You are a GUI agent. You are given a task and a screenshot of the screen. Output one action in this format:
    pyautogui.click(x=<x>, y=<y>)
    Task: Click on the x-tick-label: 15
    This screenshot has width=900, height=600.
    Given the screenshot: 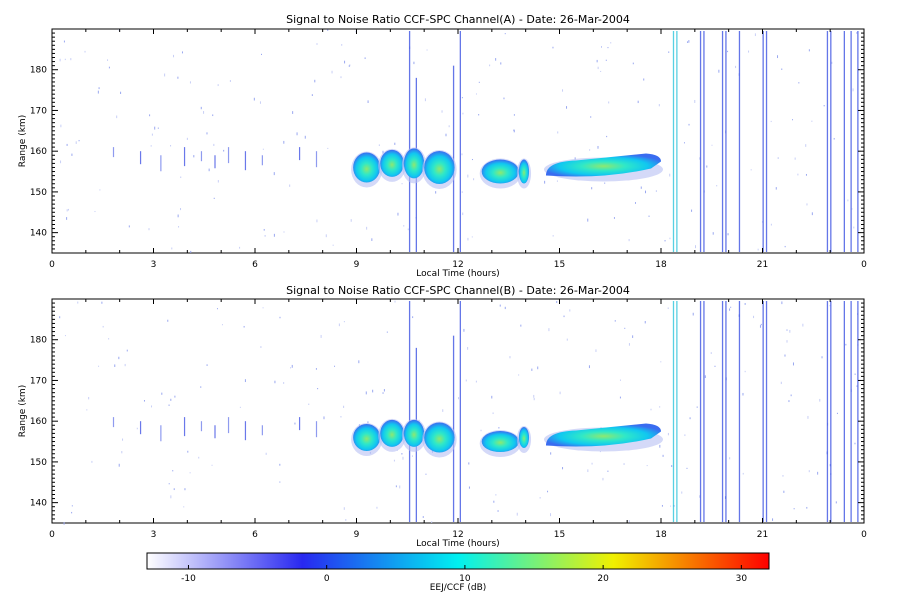 What is the action you would take?
    pyautogui.click(x=559, y=535)
    